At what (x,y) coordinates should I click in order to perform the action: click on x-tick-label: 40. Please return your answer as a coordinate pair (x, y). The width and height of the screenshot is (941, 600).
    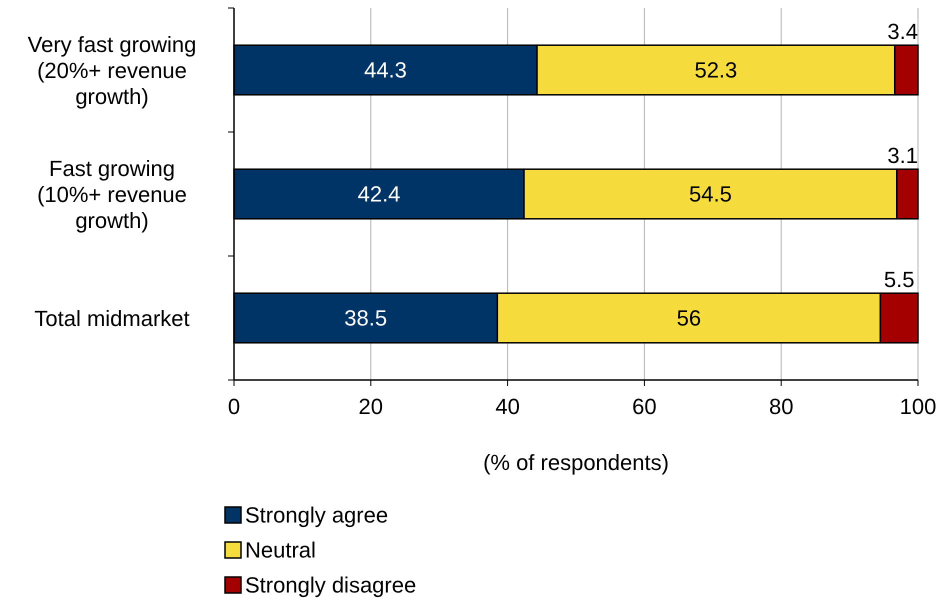
    Looking at the image, I should click on (507, 406).